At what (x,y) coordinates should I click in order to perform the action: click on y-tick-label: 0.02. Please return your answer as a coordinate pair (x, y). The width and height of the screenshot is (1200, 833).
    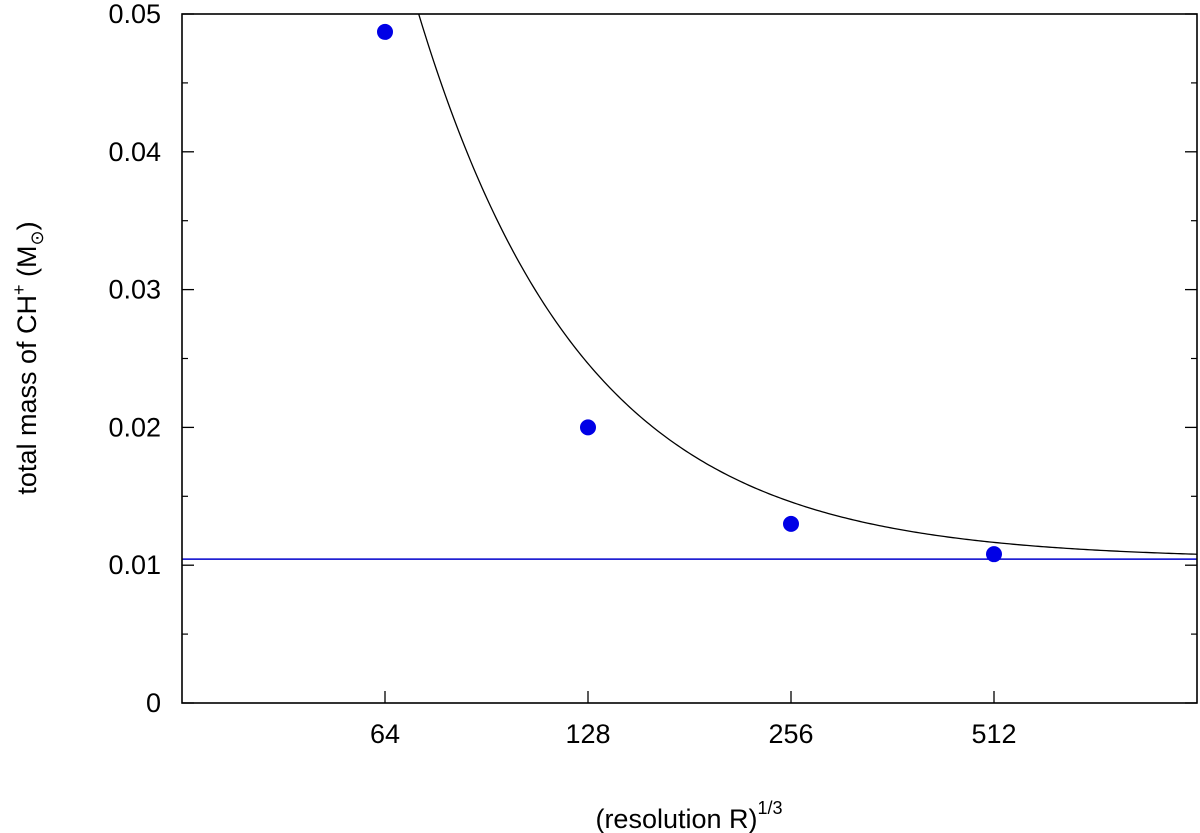
    Looking at the image, I should click on (134, 427).